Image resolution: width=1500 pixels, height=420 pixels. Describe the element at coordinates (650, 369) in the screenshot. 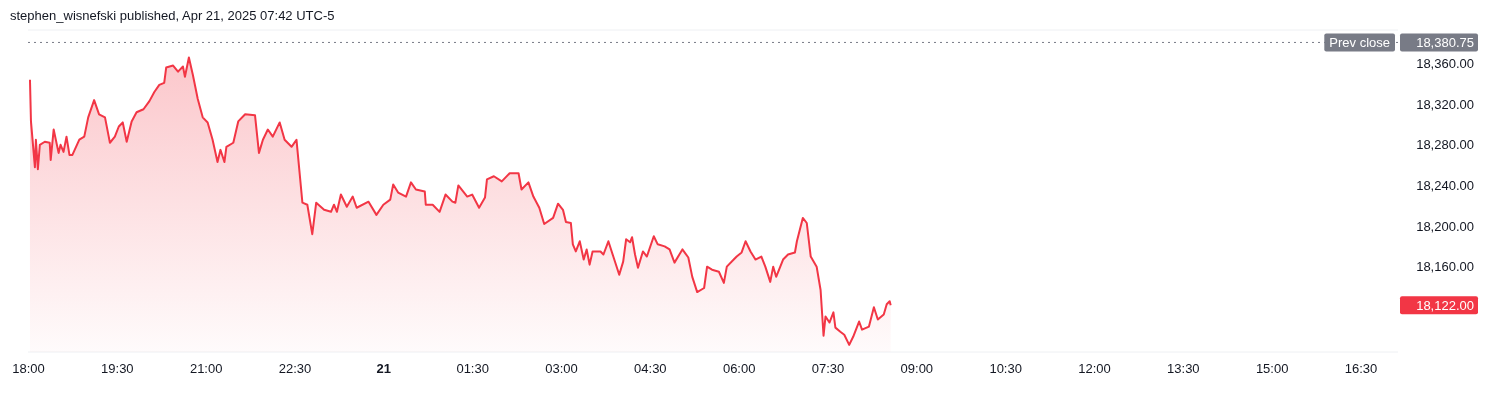

I see `x-tick-label: 04:30` at that location.